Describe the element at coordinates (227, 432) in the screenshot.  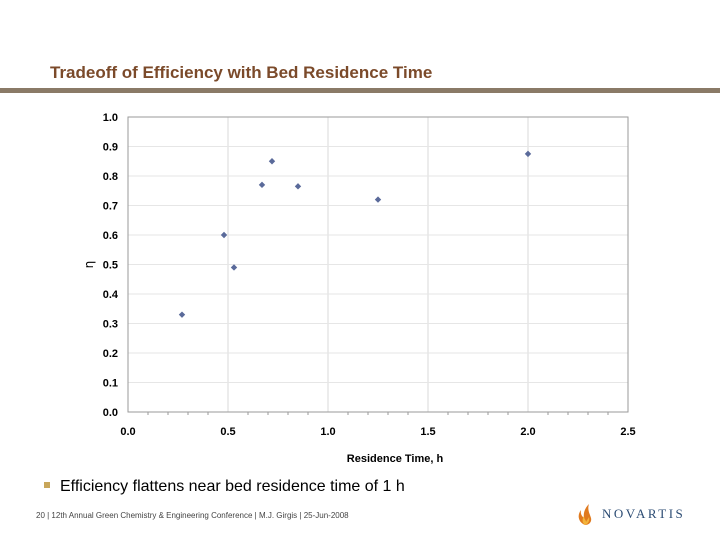
I see `x-tick-label: 0.5` at that location.